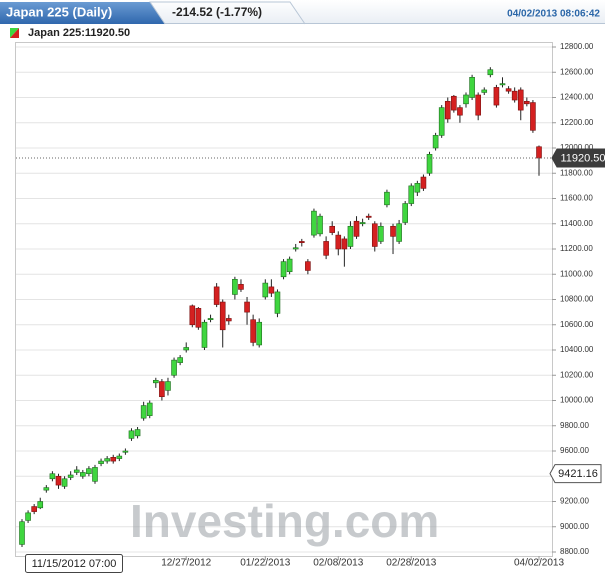 Image resolution: width=605 pixels, height=580 pixels. What do you see at coordinates (577, 349) in the screenshot?
I see `y-tick-label: 10400.00` at bounding box center [577, 349].